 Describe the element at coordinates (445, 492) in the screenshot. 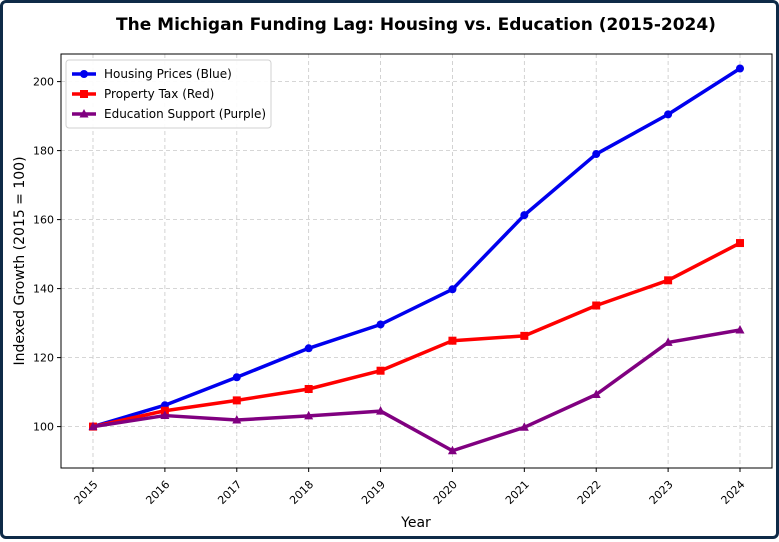

I see `x-tick-label: 2020` at that location.